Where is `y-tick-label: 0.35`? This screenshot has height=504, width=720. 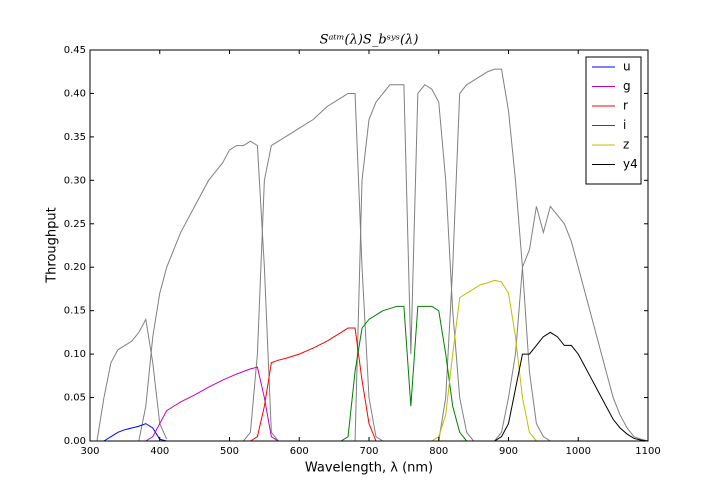
y-tick-label: 0.35 is located at coordinates (75, 137).